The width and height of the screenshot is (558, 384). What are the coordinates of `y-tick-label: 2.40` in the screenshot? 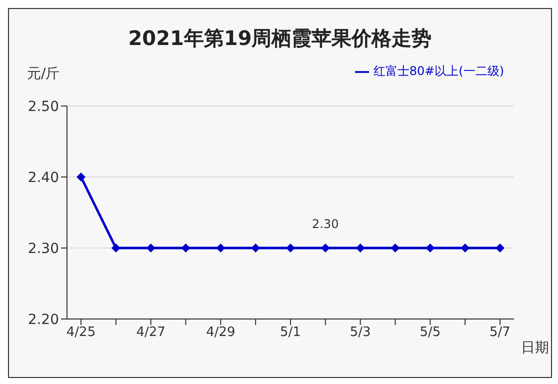 It's located at (43, 178).